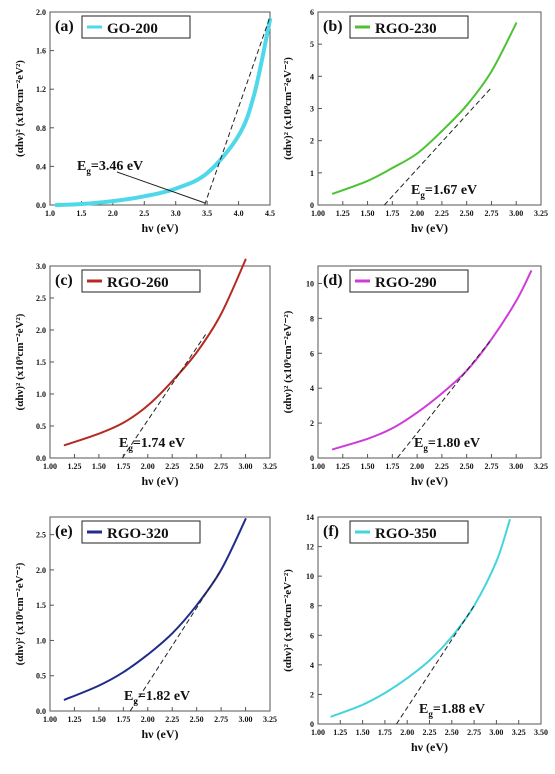  Describe the element at coordinates (406, 283) in the screenshot. I see `legend-label: RGO-290` at that location.